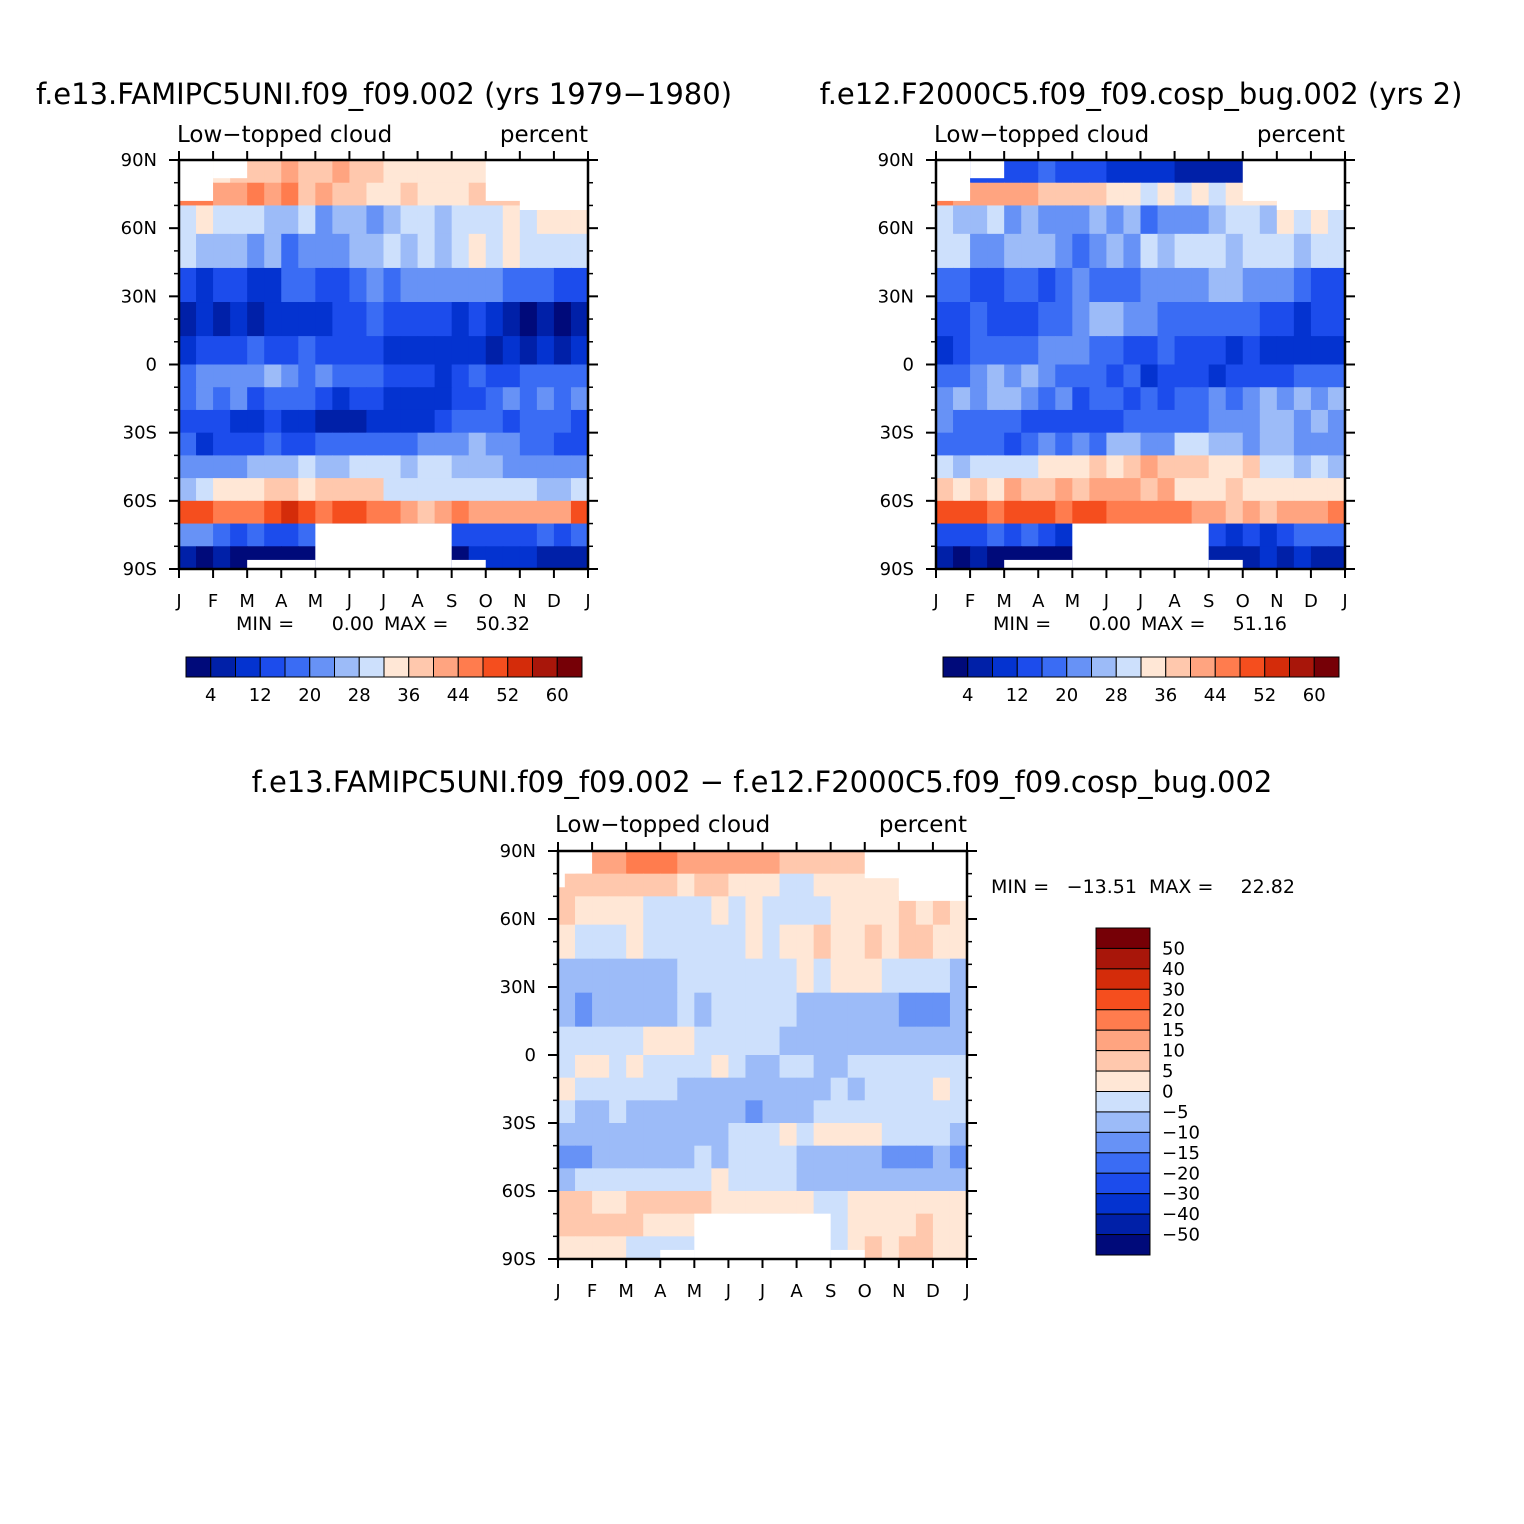 The height and width of the screenshot is (1524, 1524). Describe the element at coordinates (1038, 564) in the screenshot. I see `missing-data-mask` at that location.